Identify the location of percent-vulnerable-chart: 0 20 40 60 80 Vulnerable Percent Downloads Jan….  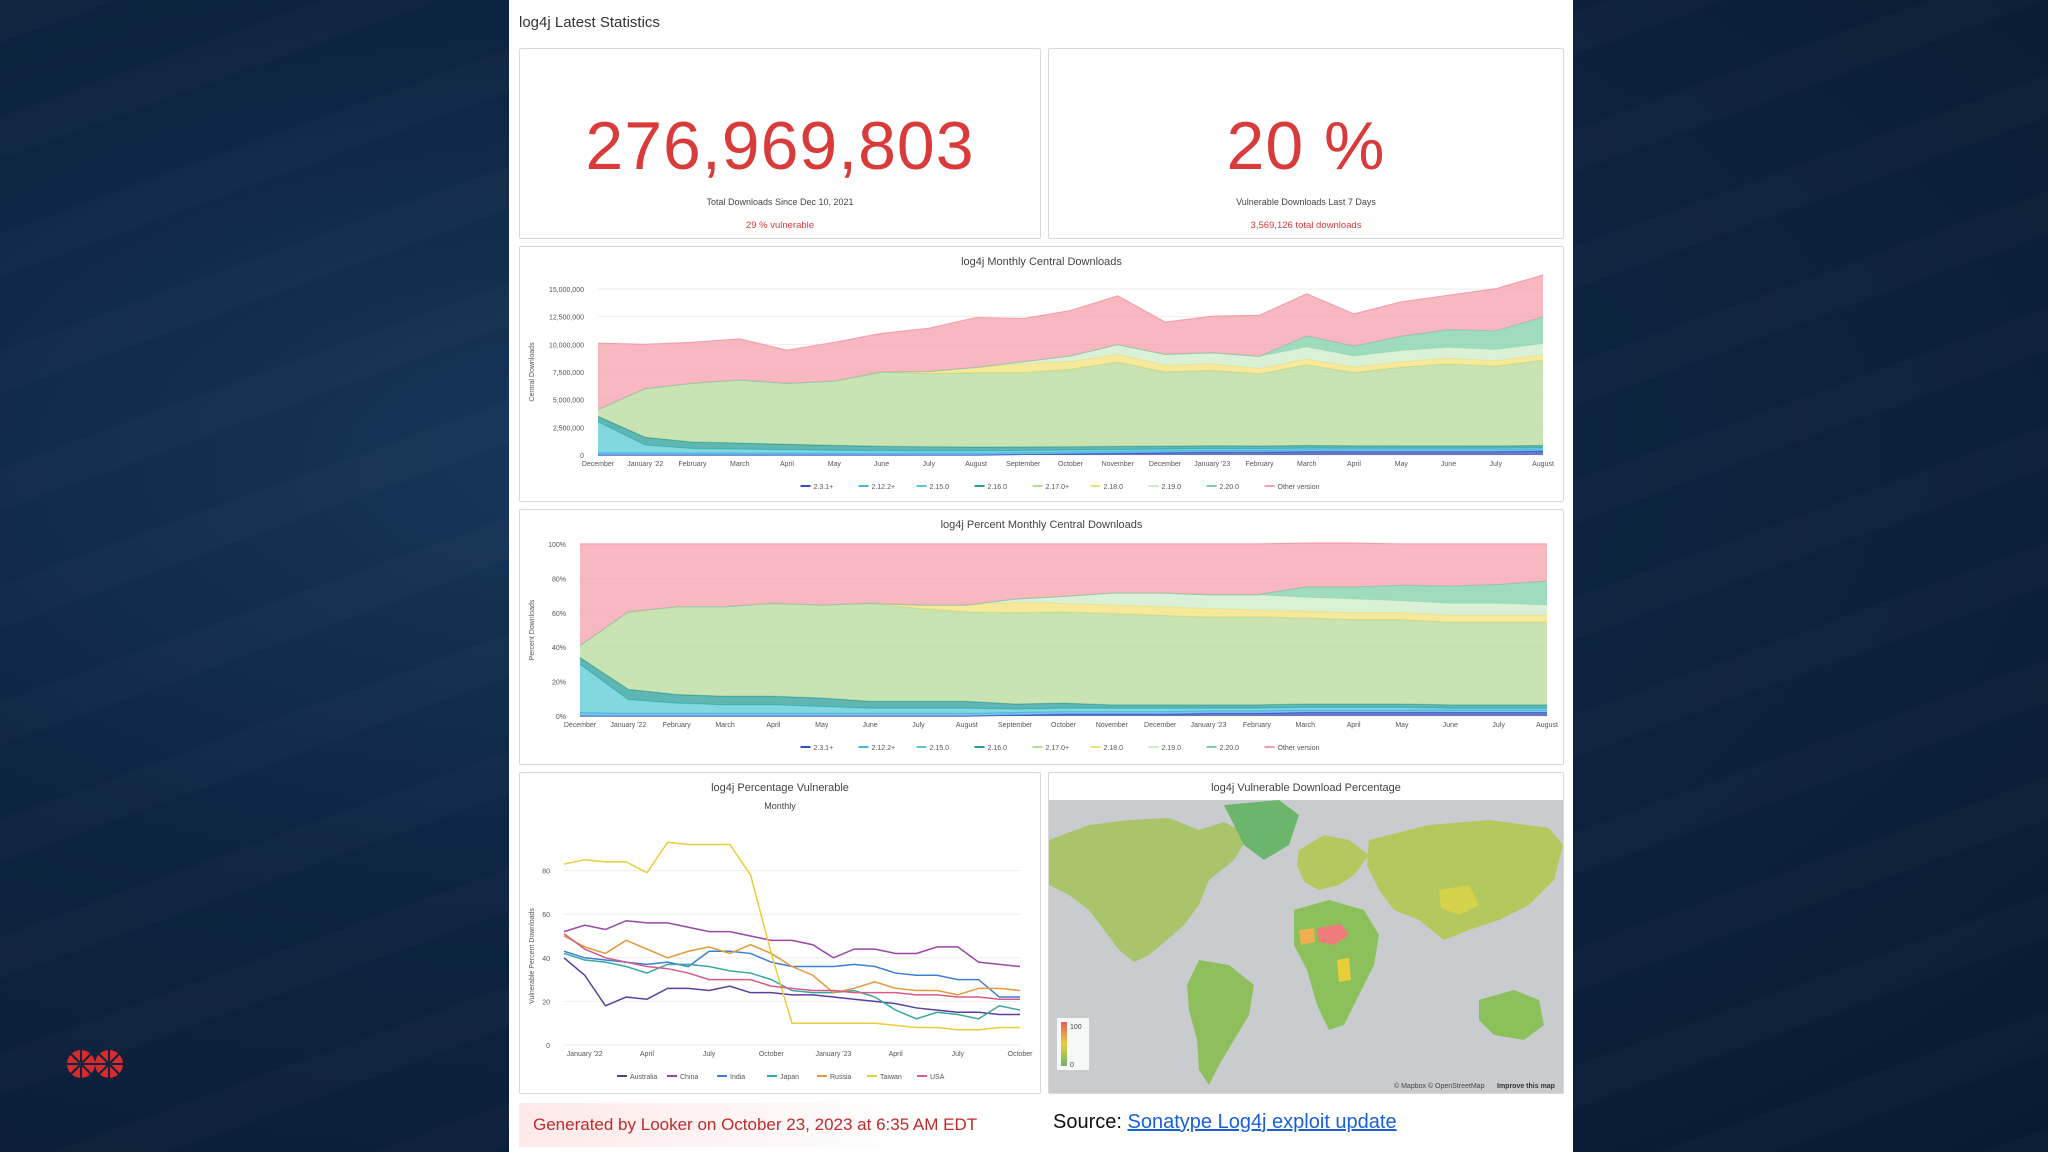
(781, 961).